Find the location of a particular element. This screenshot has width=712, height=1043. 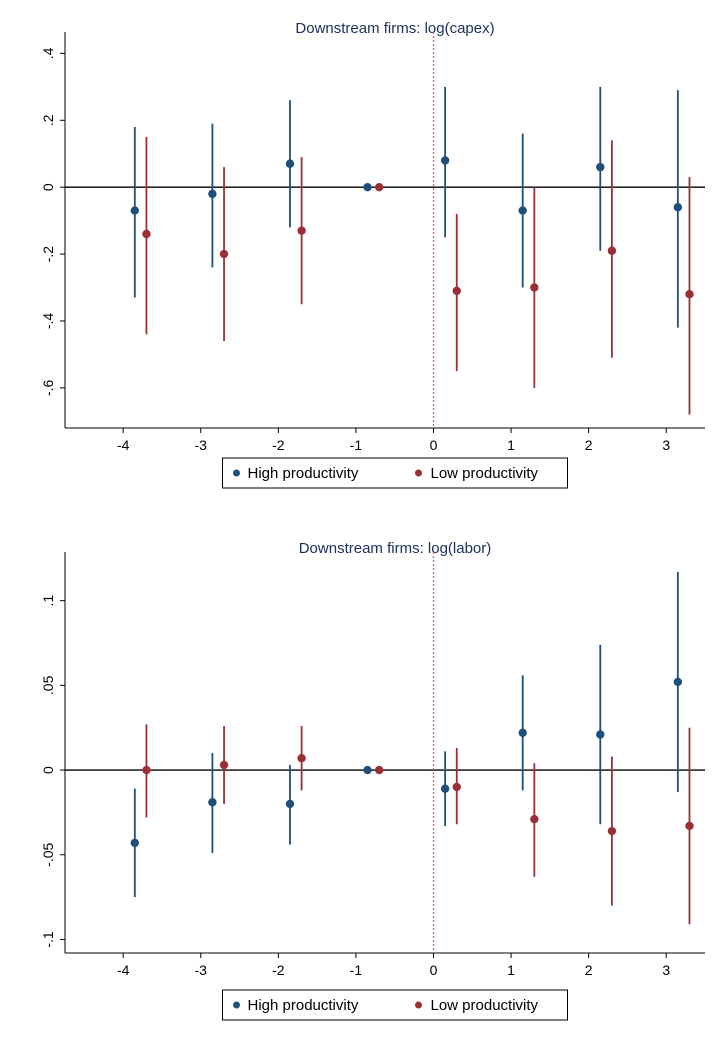

y-tick-label: -.1 is located at coordinates (48, 939).